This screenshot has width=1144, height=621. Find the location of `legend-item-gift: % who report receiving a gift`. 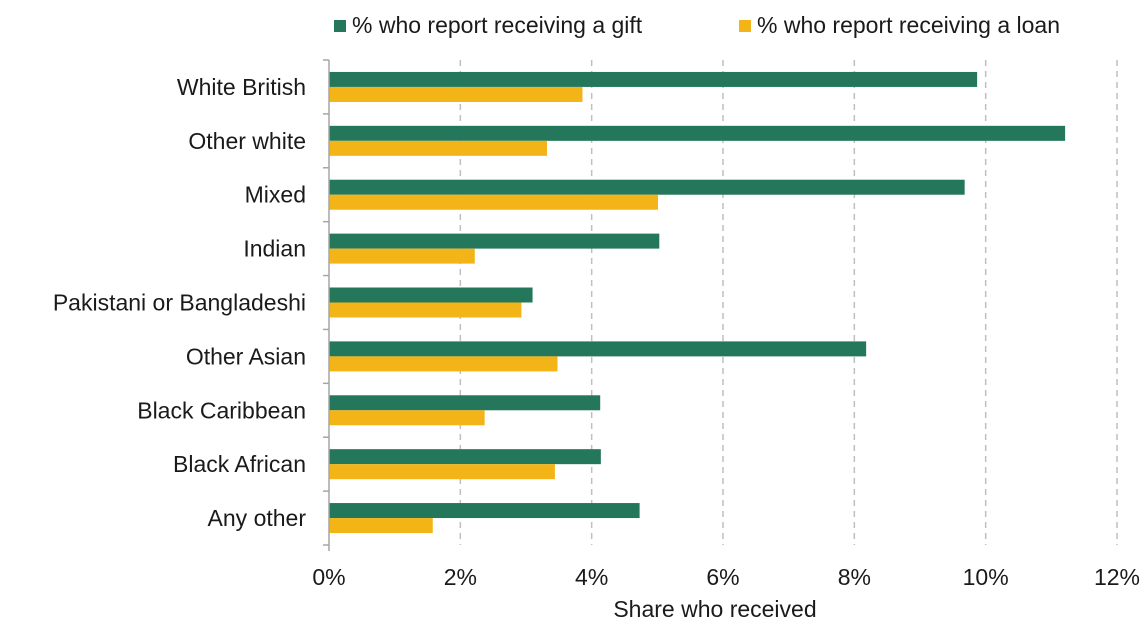

legend-item-gift: % who report receiving a gift is located at coordinates (488, 25).